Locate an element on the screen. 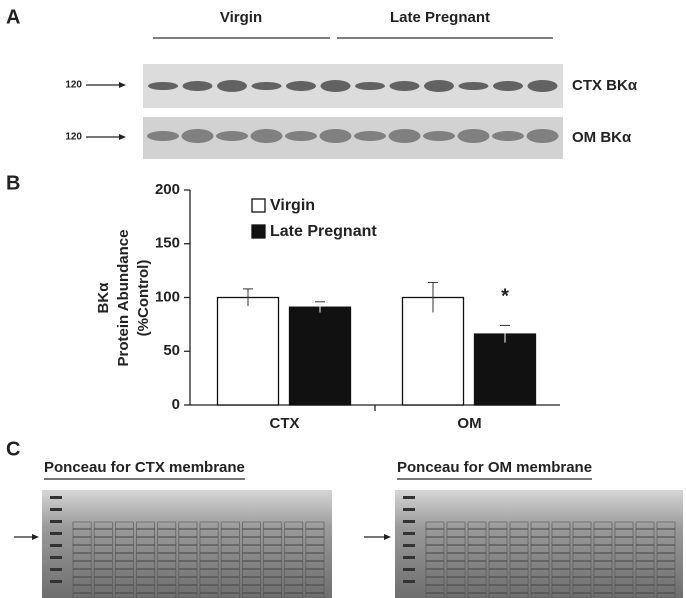 The image size is (686, 598). y-axis-label: BKα is located at coordinates (103, 298).